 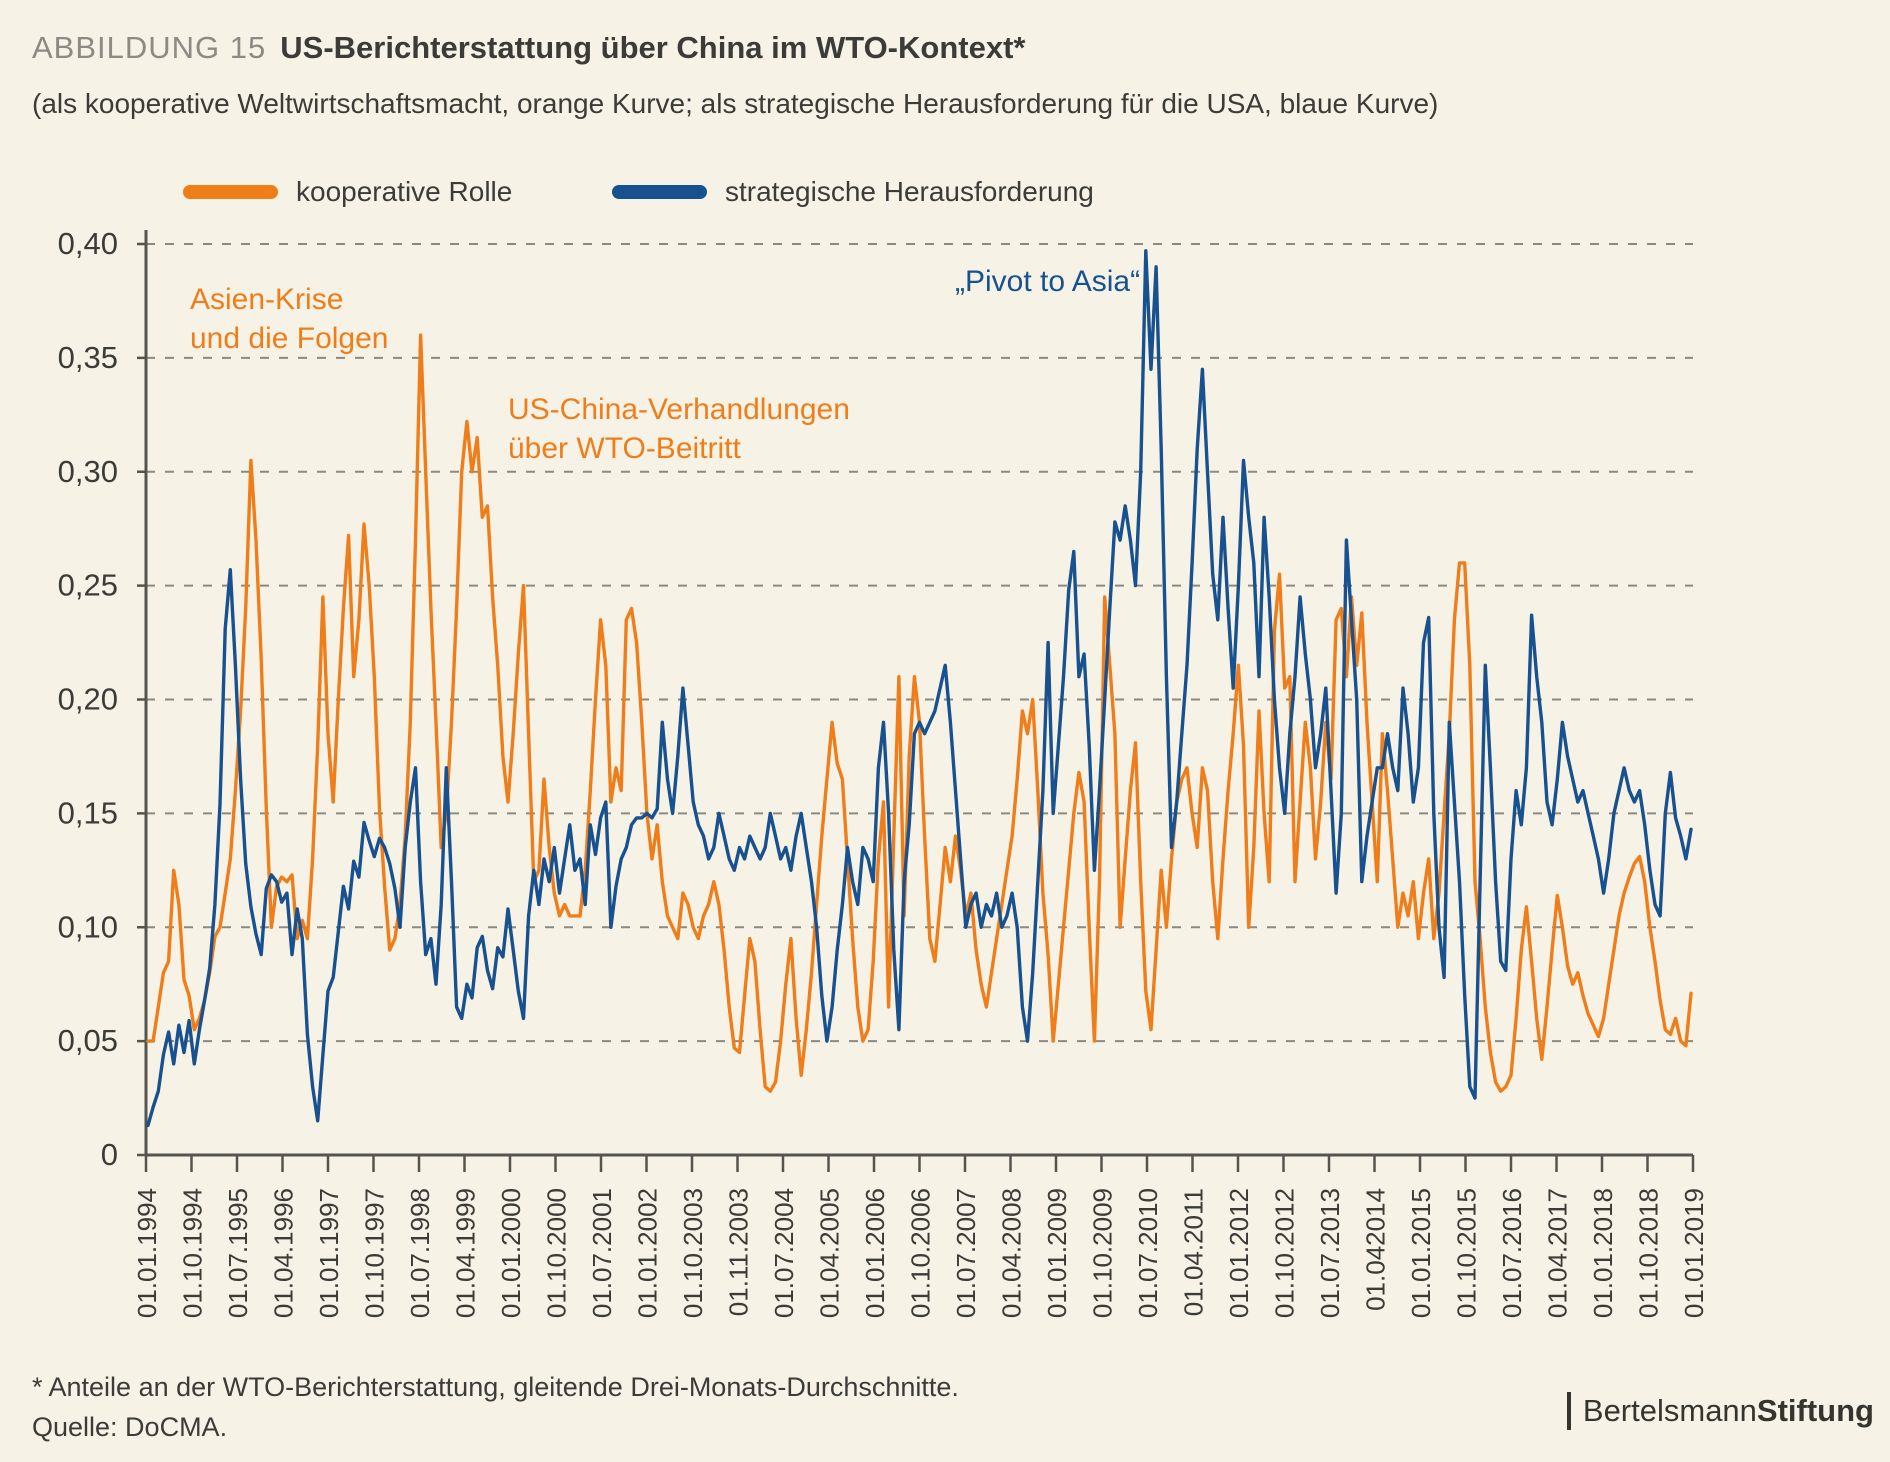 I want to click on annotation-line: „Pivot to Asia“, so click(x=1048, y=281).